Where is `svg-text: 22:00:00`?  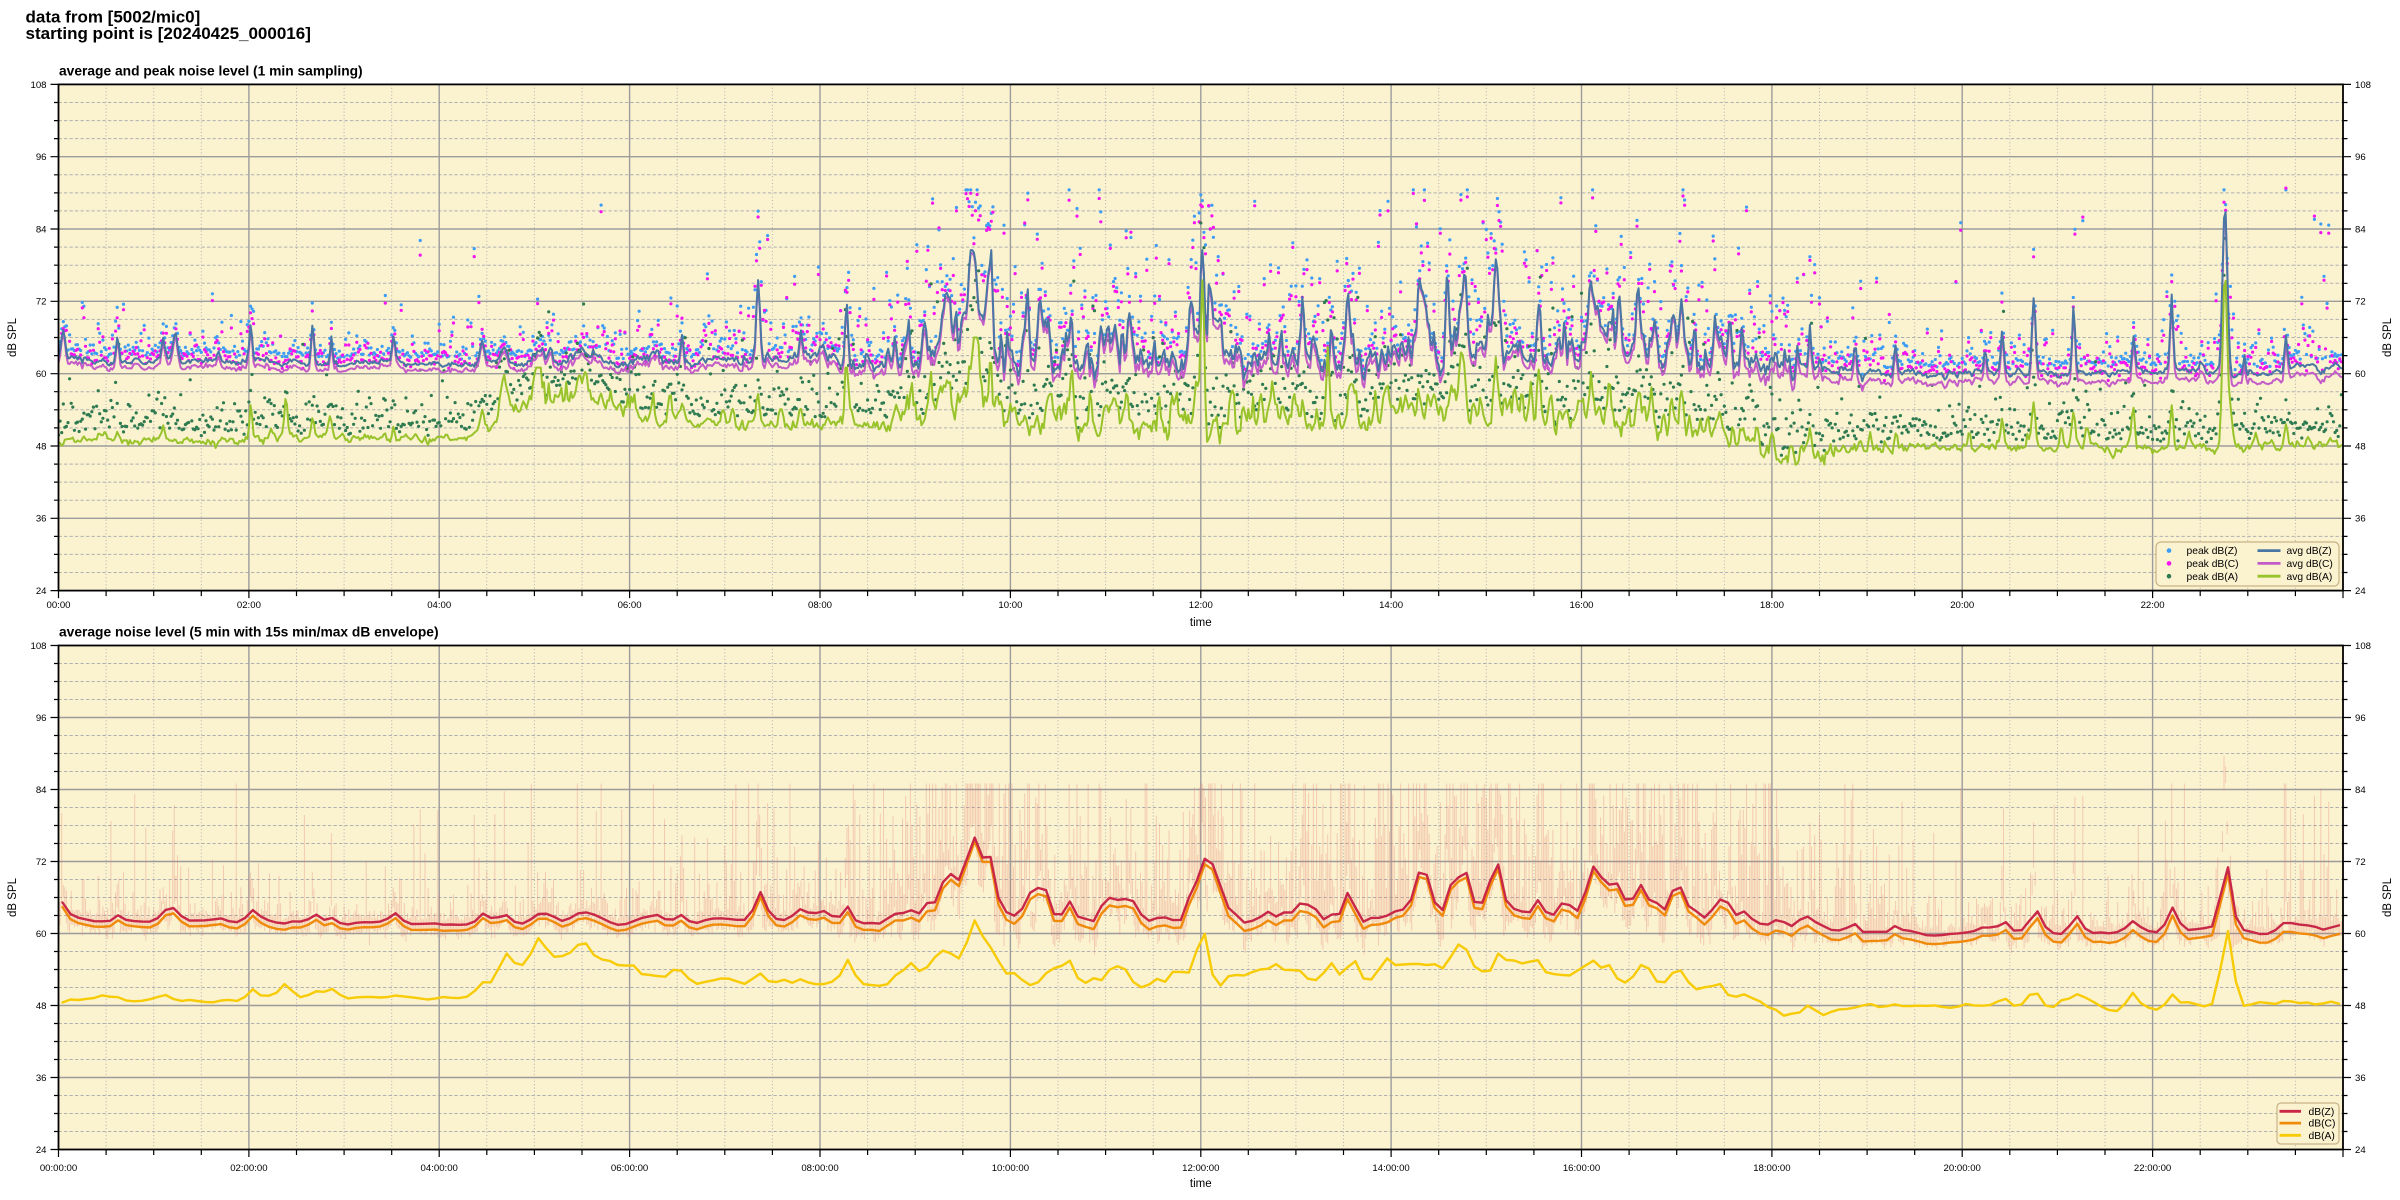 svg-text: 22:00:00 is located at coordinates (2152, 1168).